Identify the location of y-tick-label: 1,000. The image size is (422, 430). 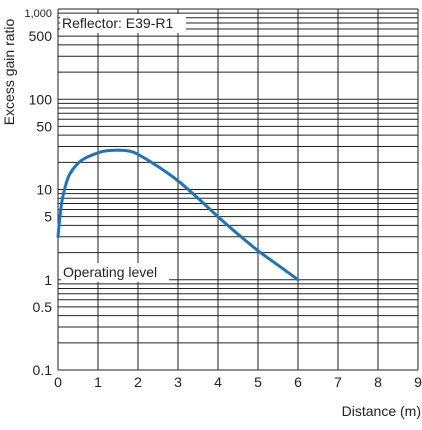
(38, 14).